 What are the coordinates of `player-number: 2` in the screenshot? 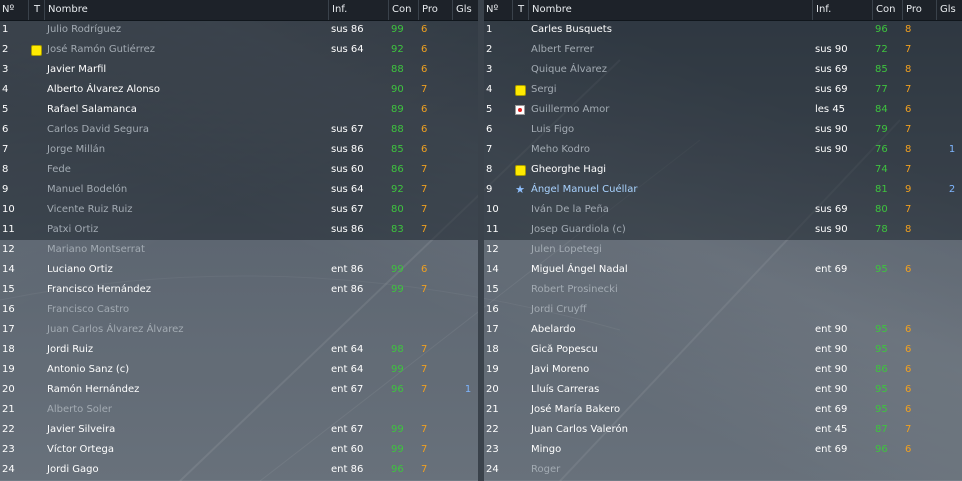 It's located at (5, 49).